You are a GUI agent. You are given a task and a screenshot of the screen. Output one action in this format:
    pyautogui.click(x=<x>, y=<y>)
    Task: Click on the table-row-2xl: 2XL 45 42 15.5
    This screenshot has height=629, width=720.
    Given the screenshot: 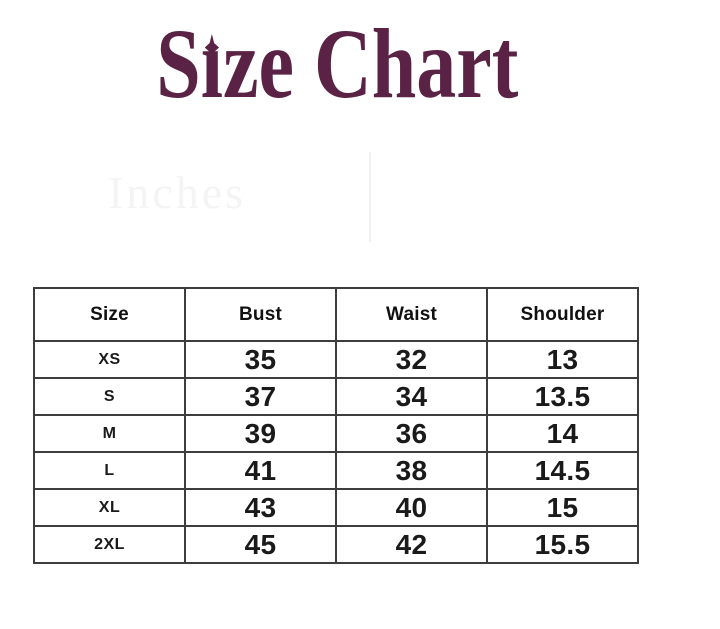 What is the action you would take?
    pyautogui.click(x=336, y=544)
    